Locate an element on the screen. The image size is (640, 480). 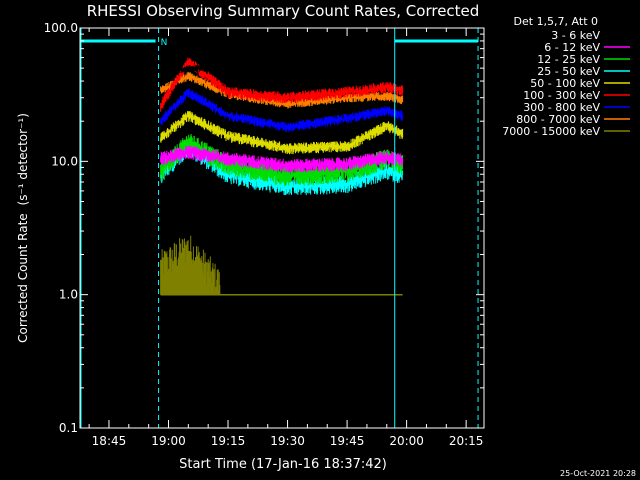
legend-entry-label: 25 - 50 keV is located at coordinates (568, 71).